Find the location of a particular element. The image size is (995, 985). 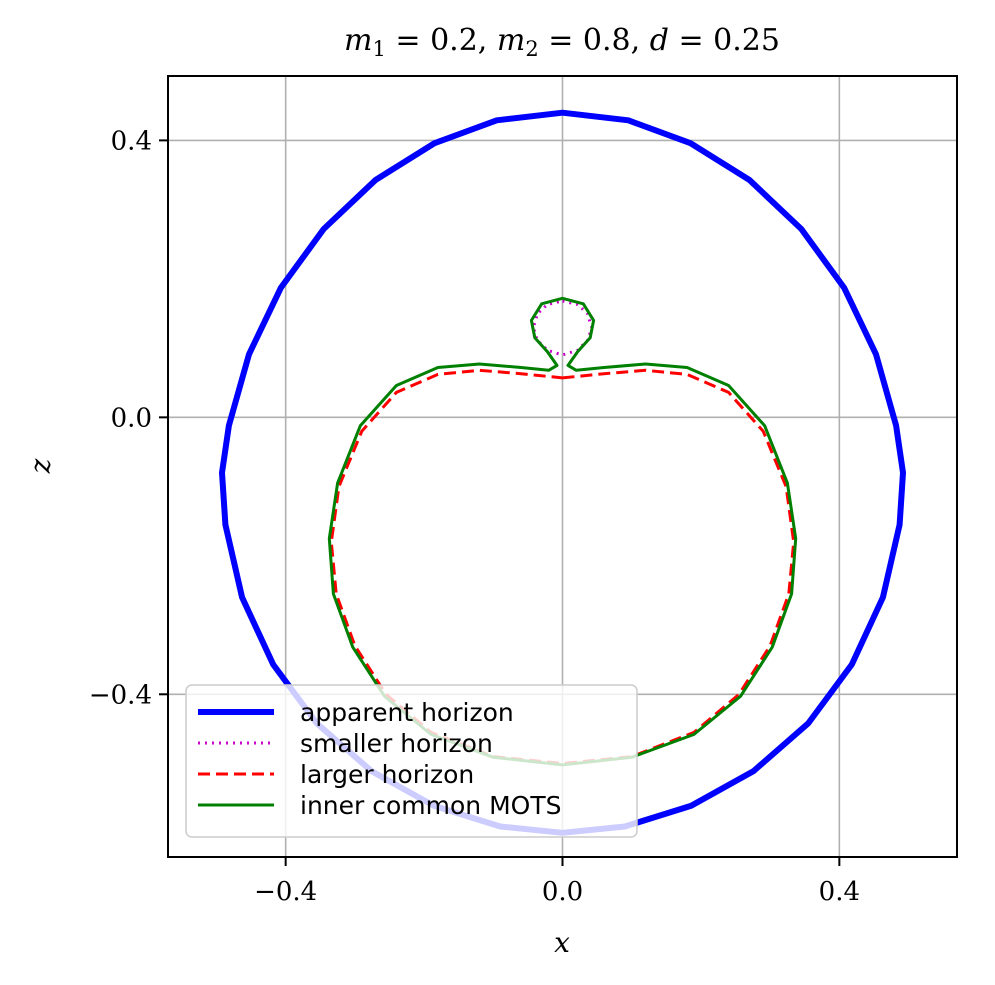

chart-title-part: = 0.2, is located at coordinates (441, 40).